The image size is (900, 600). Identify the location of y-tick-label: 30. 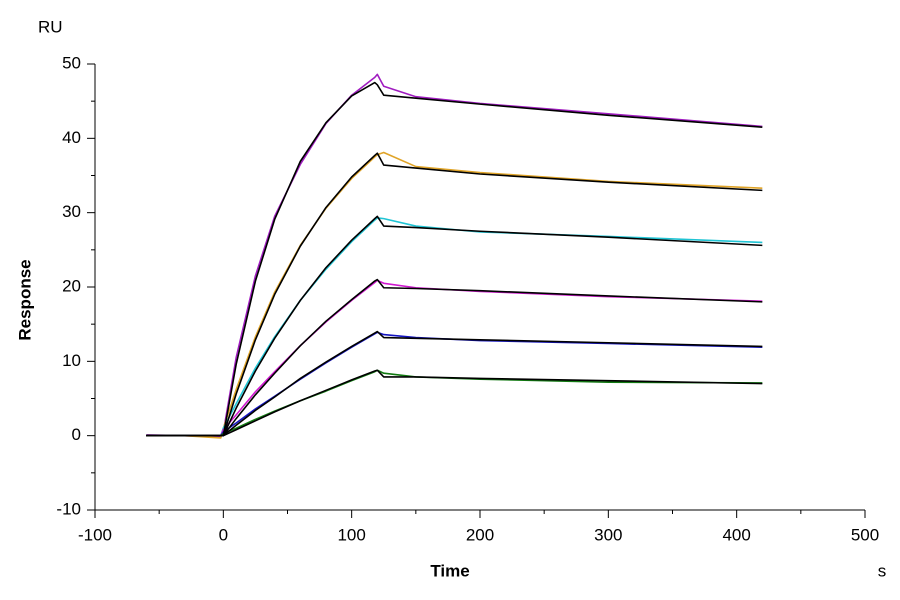
(71, 211).